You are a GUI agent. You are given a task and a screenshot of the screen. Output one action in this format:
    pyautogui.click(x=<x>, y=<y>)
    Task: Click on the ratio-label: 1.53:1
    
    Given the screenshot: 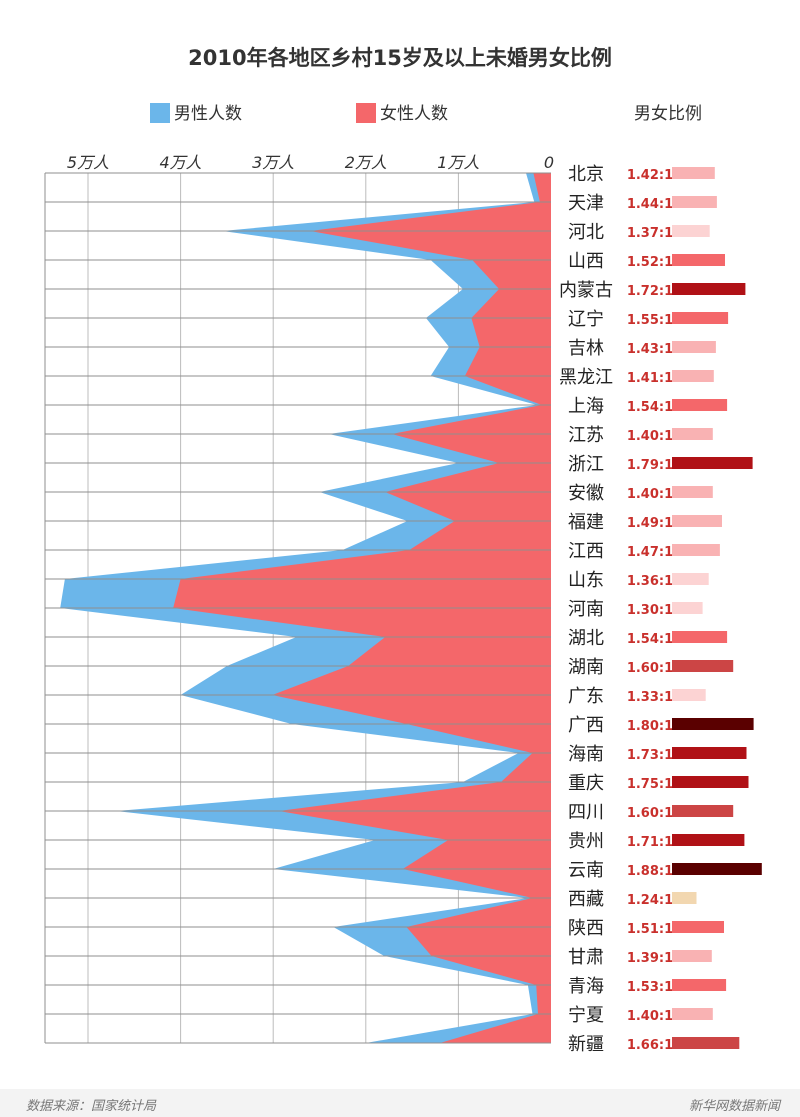 What is the action you would take?
    pyautogui.click(x=650, y=987)
    